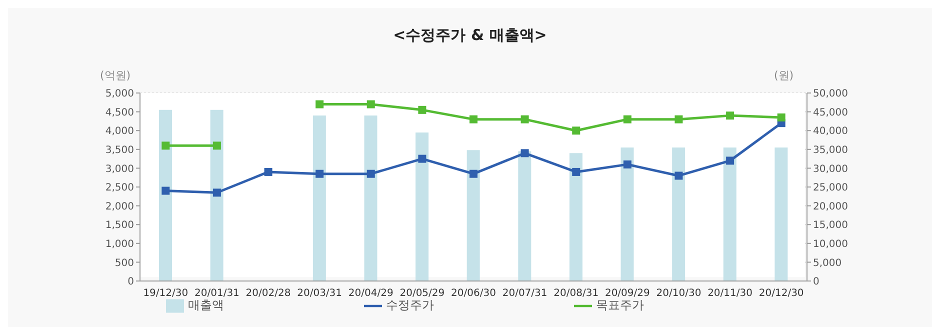 The image size is (940, 335). I want to click on x-tick-label: 20/06/30, so click(473, 294).